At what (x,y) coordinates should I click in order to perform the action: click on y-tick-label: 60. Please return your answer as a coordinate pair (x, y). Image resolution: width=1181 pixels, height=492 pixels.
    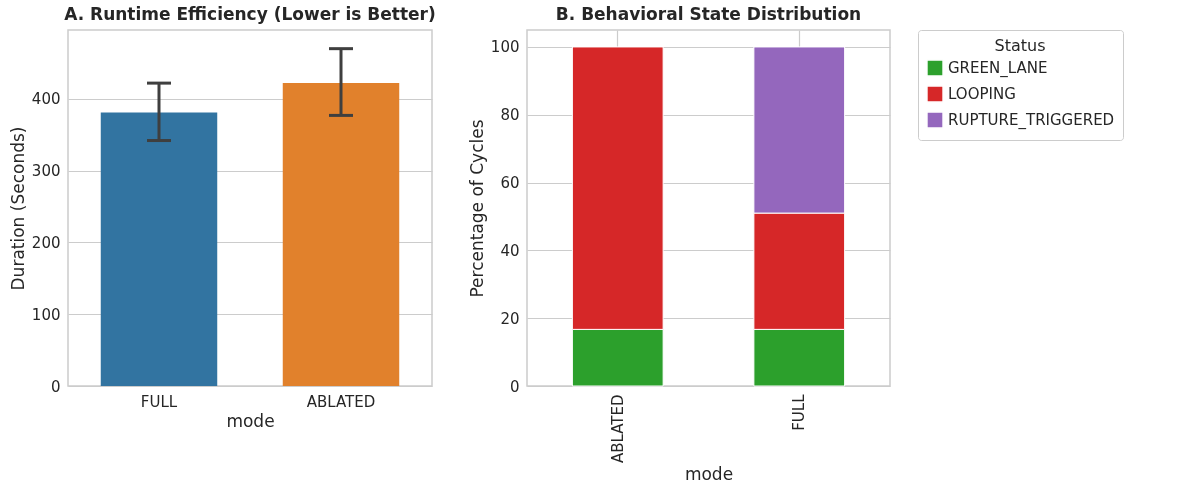
    Looking at the image, I should click on (510, 183).